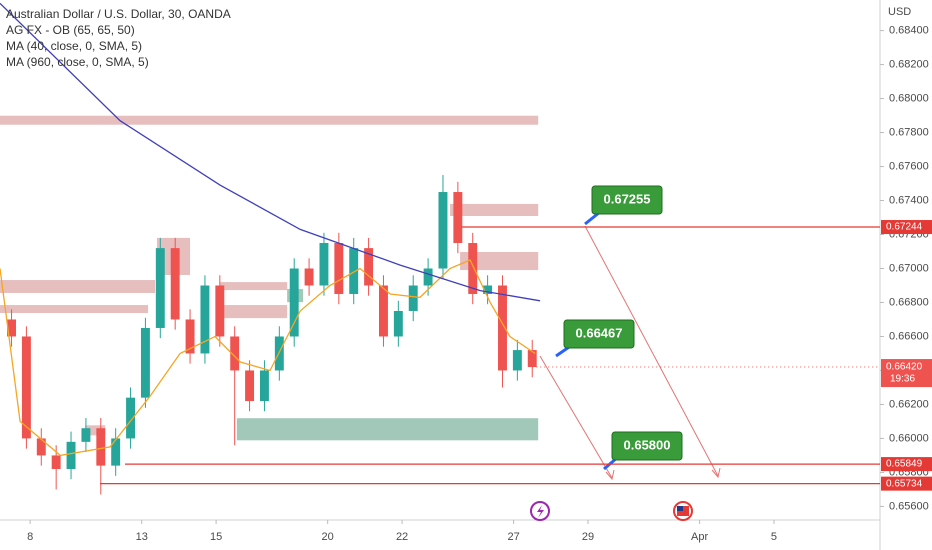  What do you see at coordinates (909, 132) in the screenshot?
I see `y-tick-label: 0.67800` at bounding box center [909, 132].